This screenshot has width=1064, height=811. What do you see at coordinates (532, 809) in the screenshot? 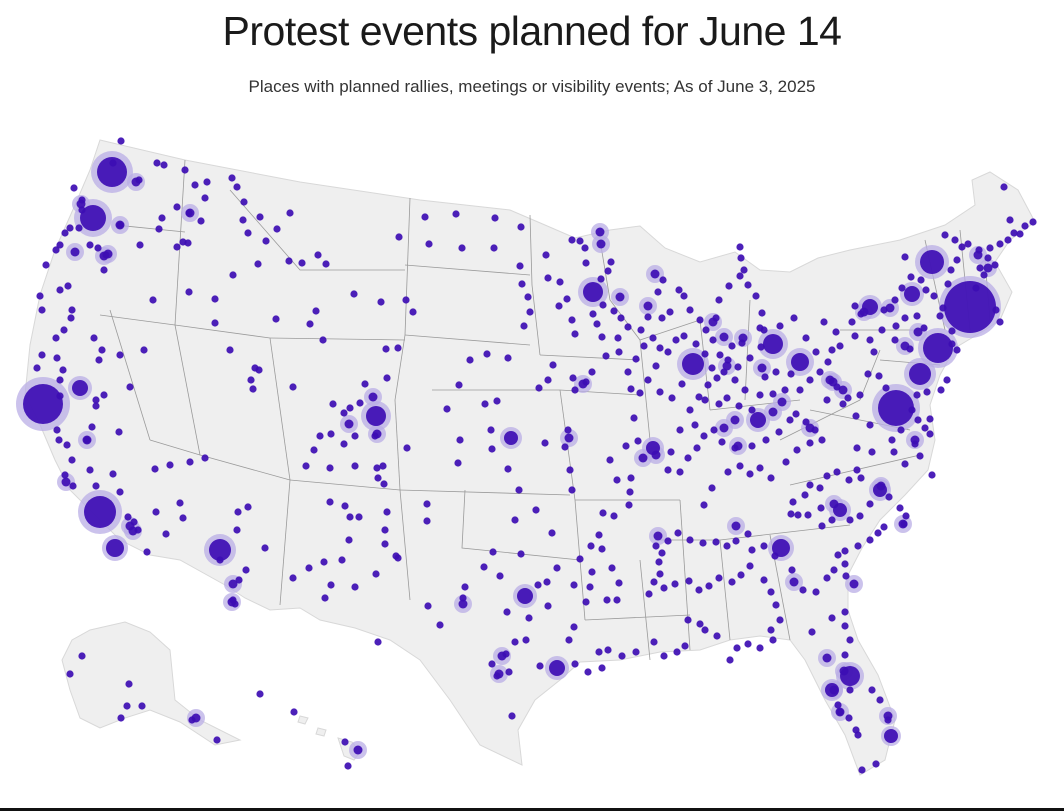
I see `bottom-rule` at bounding box center [532, 809].